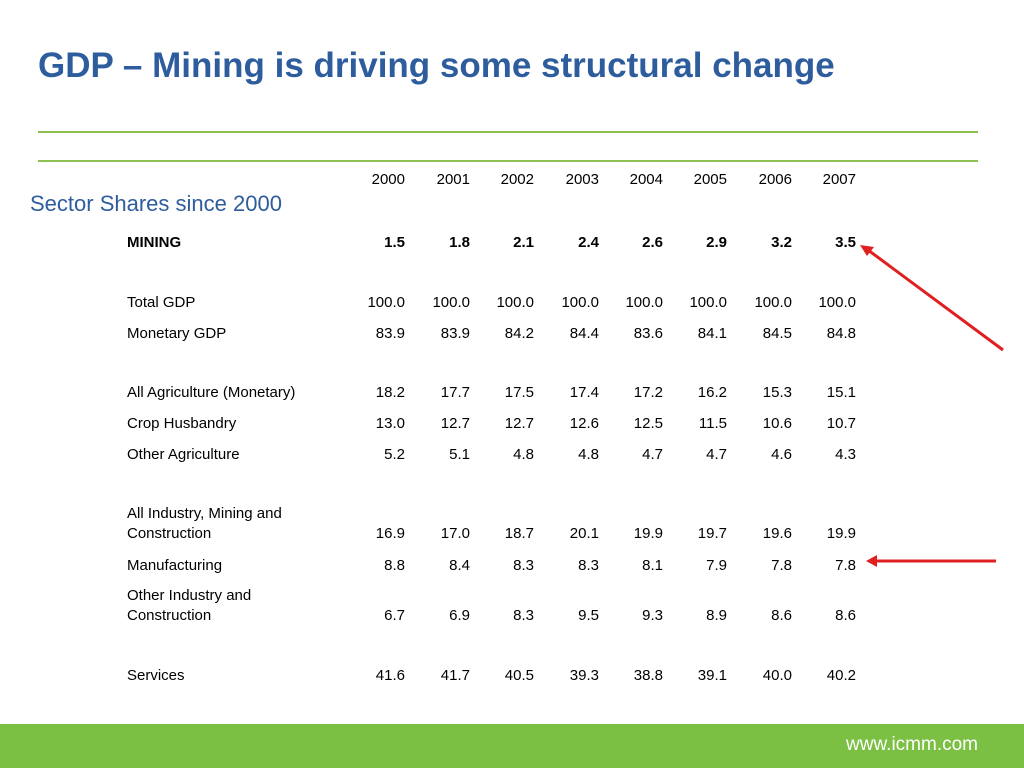 The width and height of the screenshot is (1024, 768). I want to click on table-cell: 3.5, so click(845, 242).